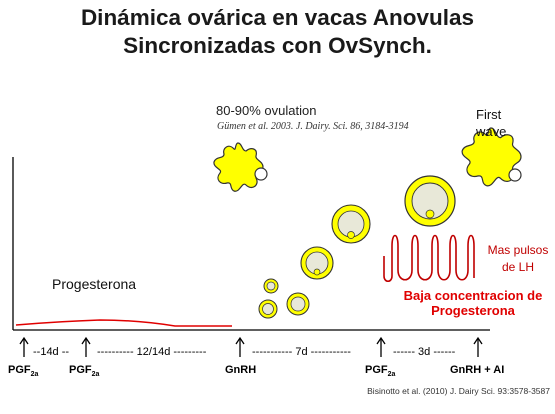 The height and width of the screenshot is (414, 555). I want to click on progesterone-curve, so click(123, 323).